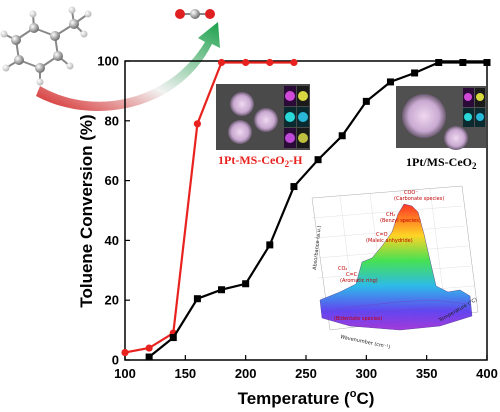  What do you see at coordinates (306, 373) in the screenshot?
I see `x-tick-label: 250` at bounding box center [306, 373].